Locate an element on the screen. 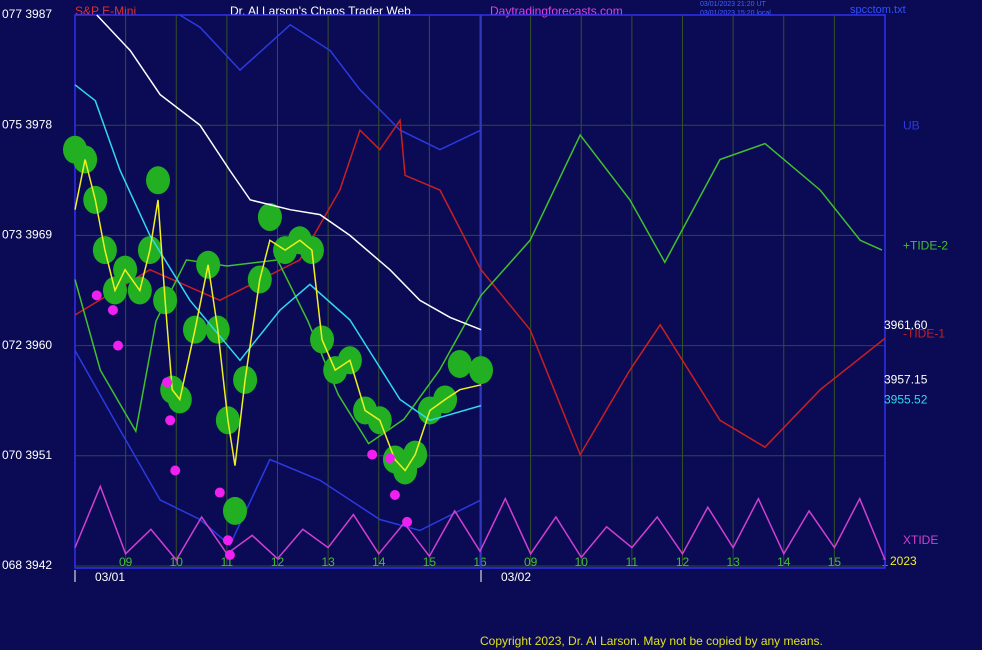 The height and width of the screenshot is (650, 982). symbol: S&P E-Mini is located at coordinates (105, 11).